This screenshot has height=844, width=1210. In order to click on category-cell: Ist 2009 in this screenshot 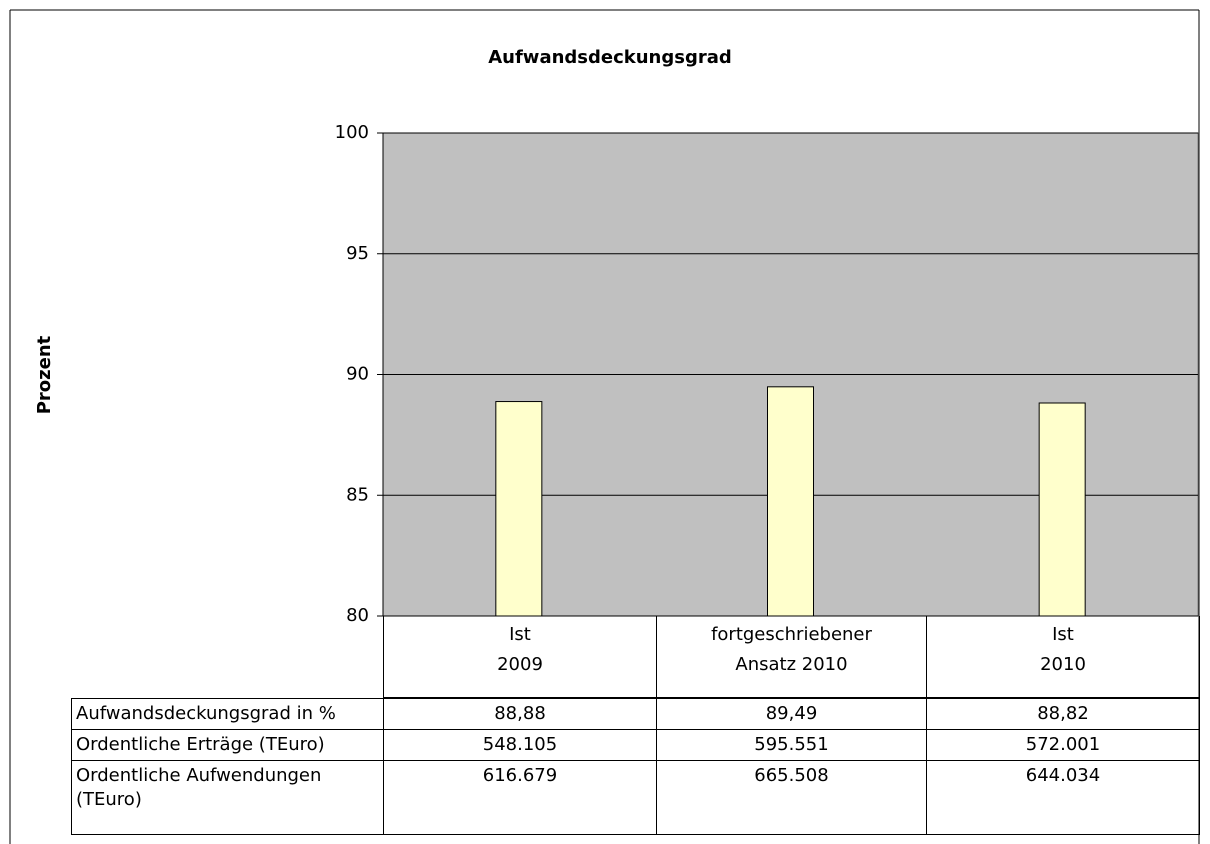, I will do `click(520, 657)`.